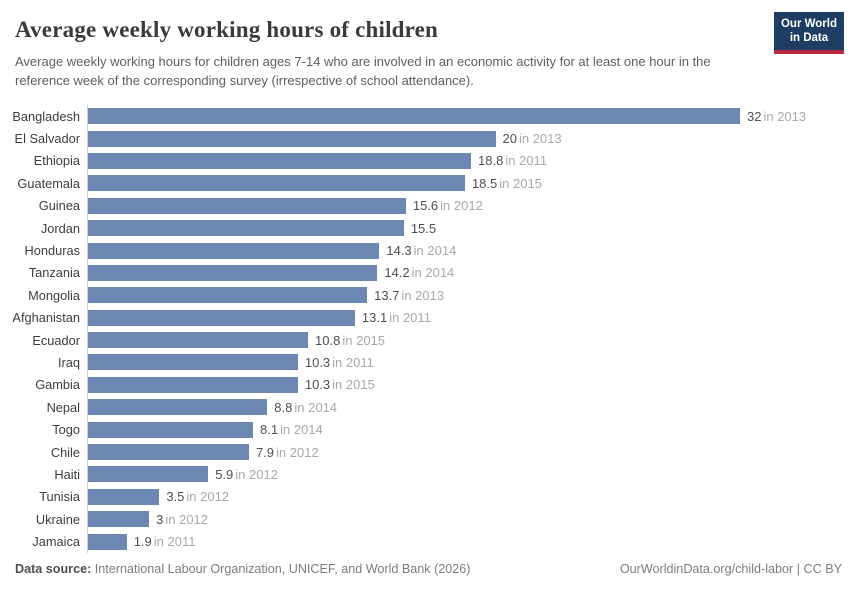 The image size is (850, 600). Describe the element at coordinates (63, 407) in the screenshot. I see `country-label: Nepal` at that location.